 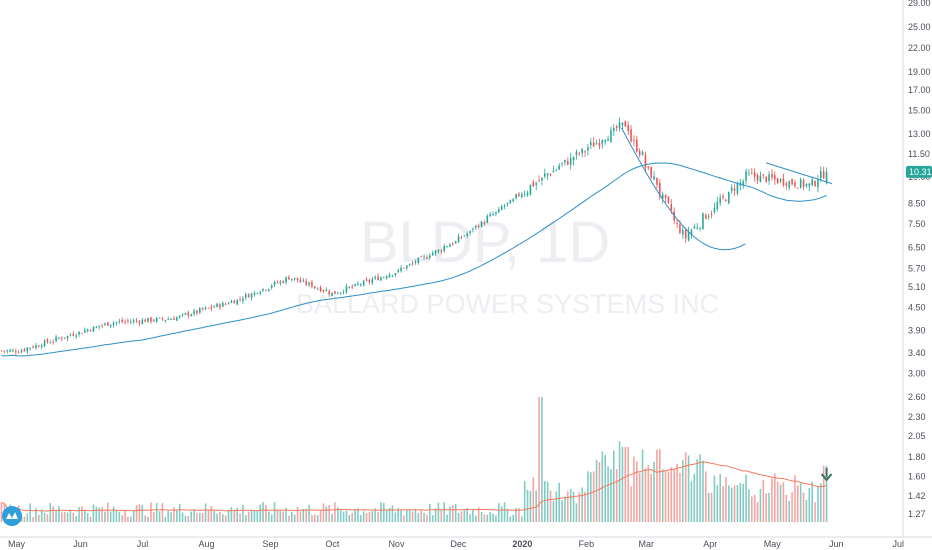 What do you see at coordinates (920, 172) in the screenshot?
I see `last-price-text: 10.31` at bounding box center [920, 172].